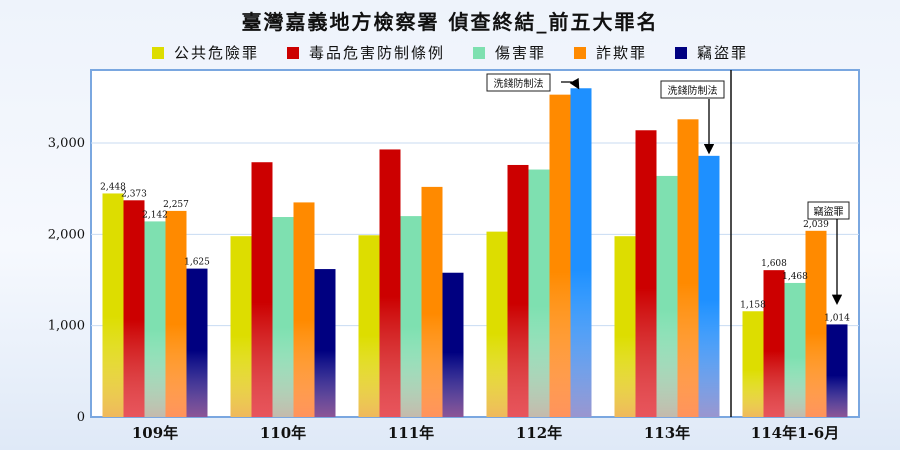 Image resolution: width=900 pixels, height=450 pixels. I want to click on y-tick-label: 1,000, so click(66, 326).